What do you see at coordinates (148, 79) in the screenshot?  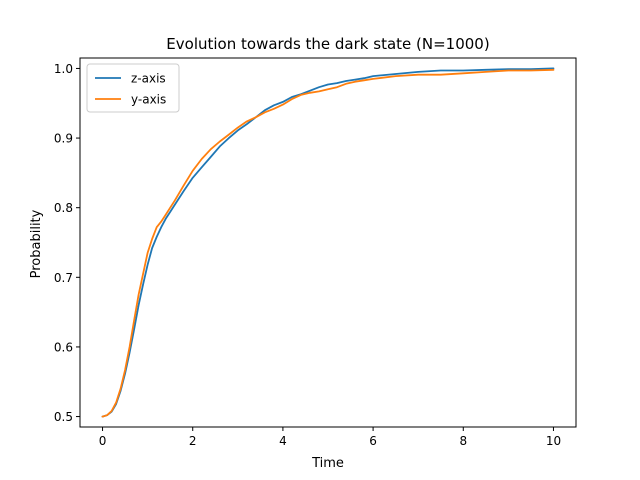 I see `legend-label-z-axis: z-axis` at bounding box center [148, 79].